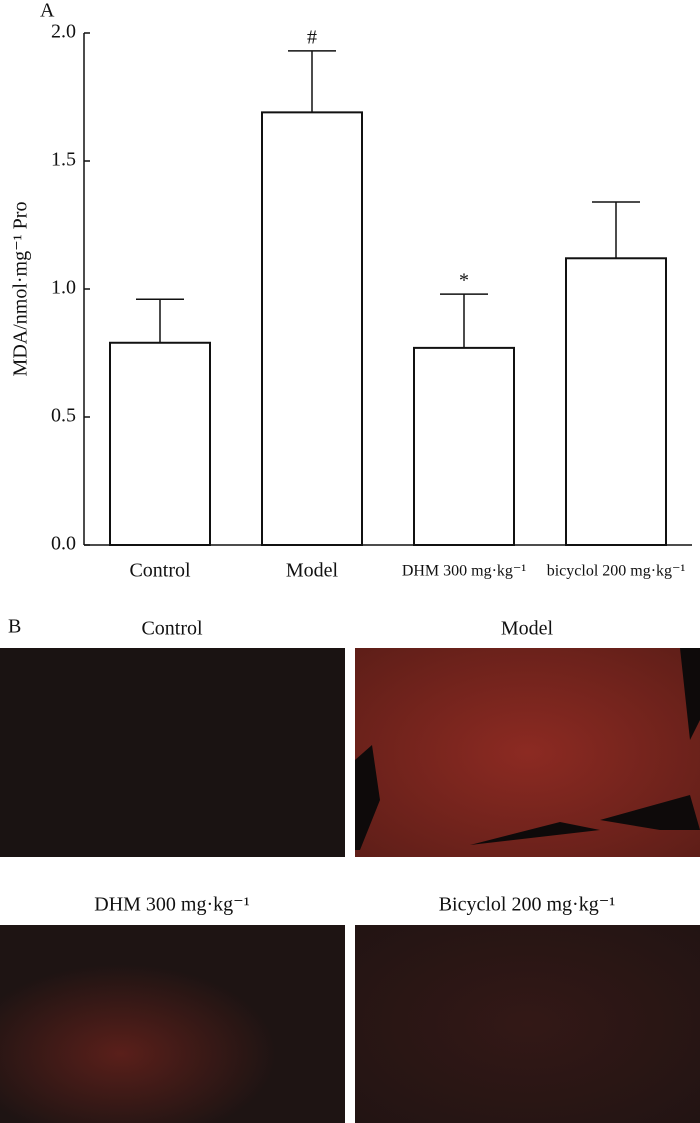  What do you see at coordinates (464, 571) in the screenshot?
I see `x-tick-label: DHM 300 mg·kg⁻¹` at bounding box center [464, 571].